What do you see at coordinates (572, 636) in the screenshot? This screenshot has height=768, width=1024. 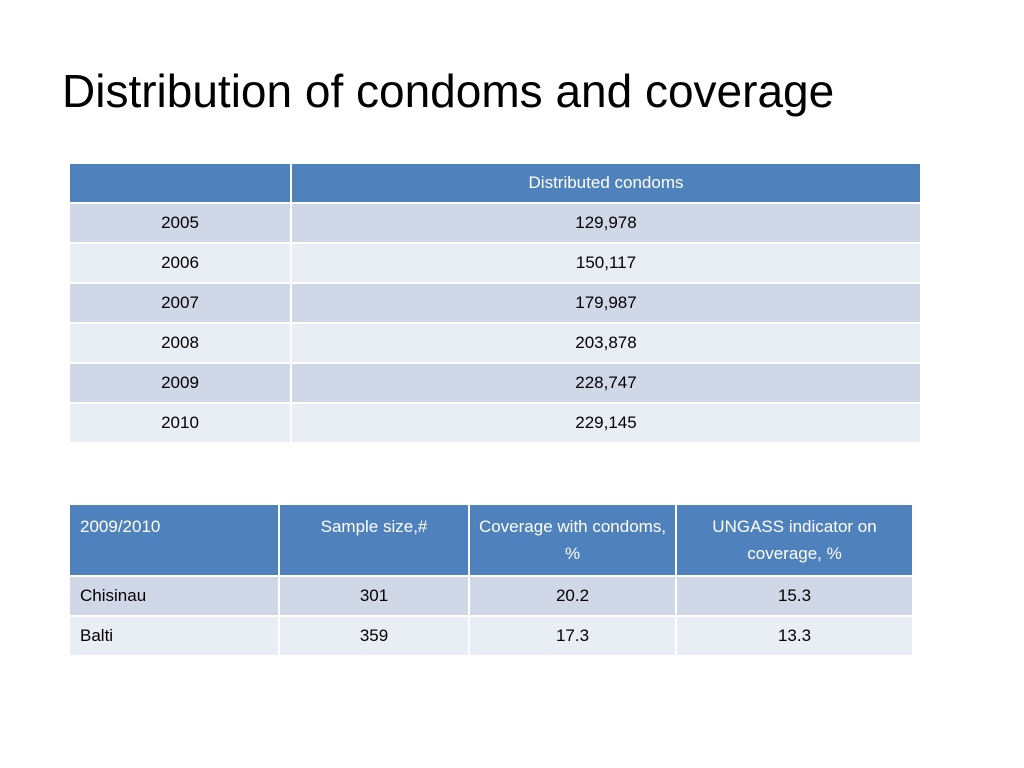 I see `coverage-cell: 17.3` at bounding box center [572, 636].